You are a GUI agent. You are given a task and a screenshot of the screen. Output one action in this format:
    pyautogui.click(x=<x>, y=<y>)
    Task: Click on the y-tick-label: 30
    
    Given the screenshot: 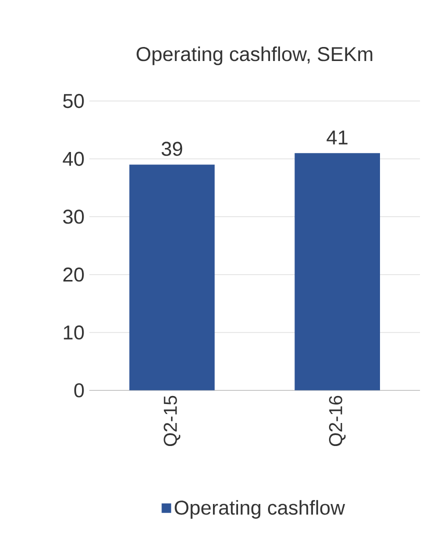 What is the action you would take?
    pyautogui.click(x=73, y=217)
    